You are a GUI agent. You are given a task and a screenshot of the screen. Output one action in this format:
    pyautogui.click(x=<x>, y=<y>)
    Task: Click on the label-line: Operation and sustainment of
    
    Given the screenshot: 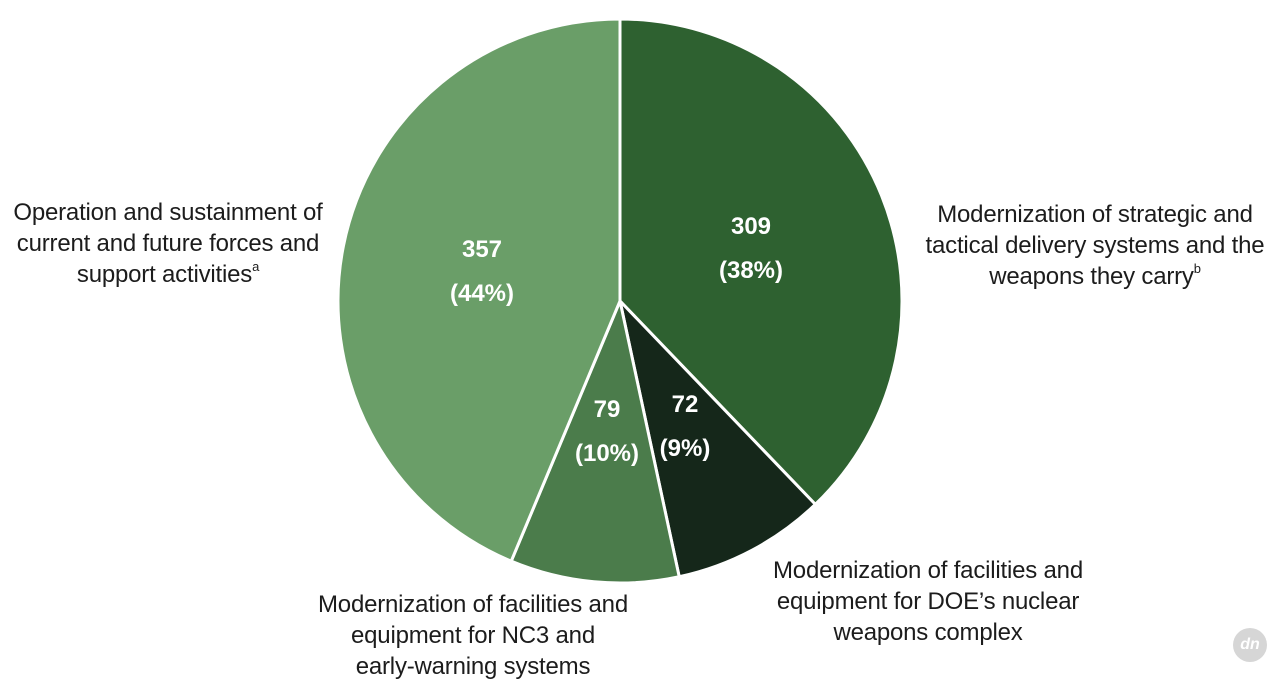 What is the action you would take?
    pyautogui.click(x=168, y=212)
    